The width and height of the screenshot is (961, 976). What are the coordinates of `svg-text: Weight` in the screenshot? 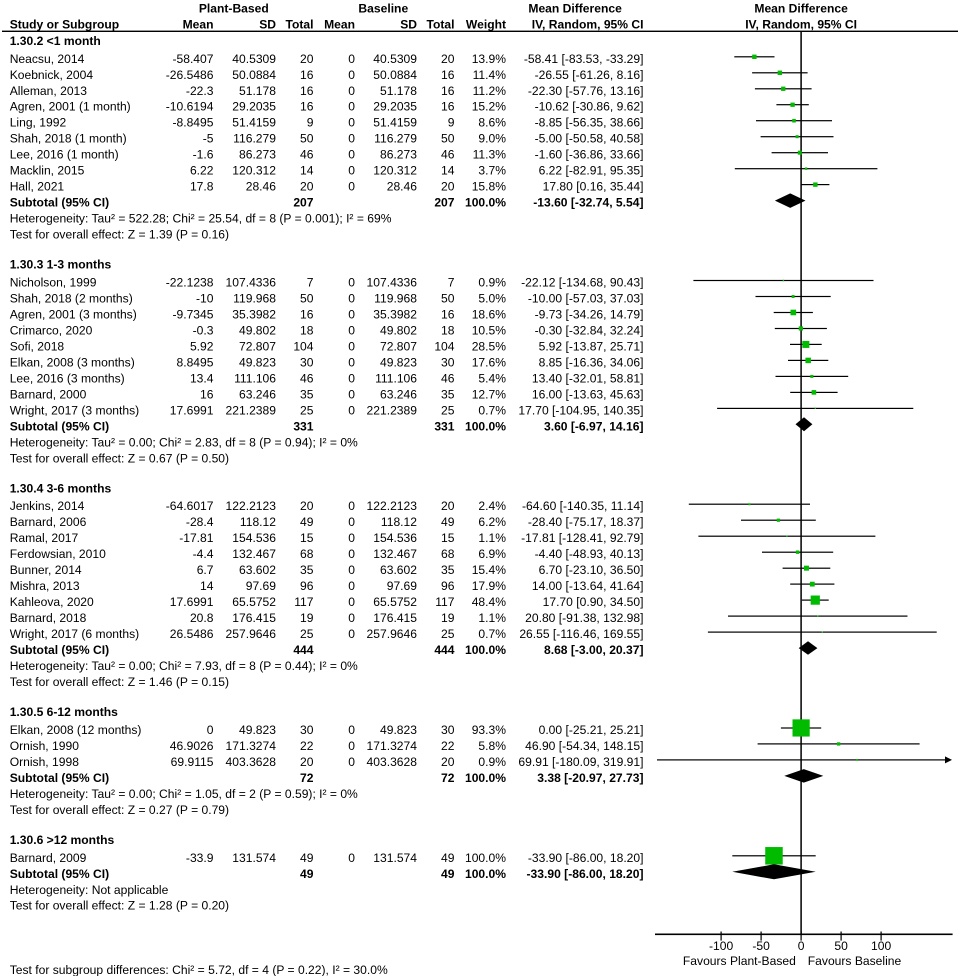 It's located at (486, 25).